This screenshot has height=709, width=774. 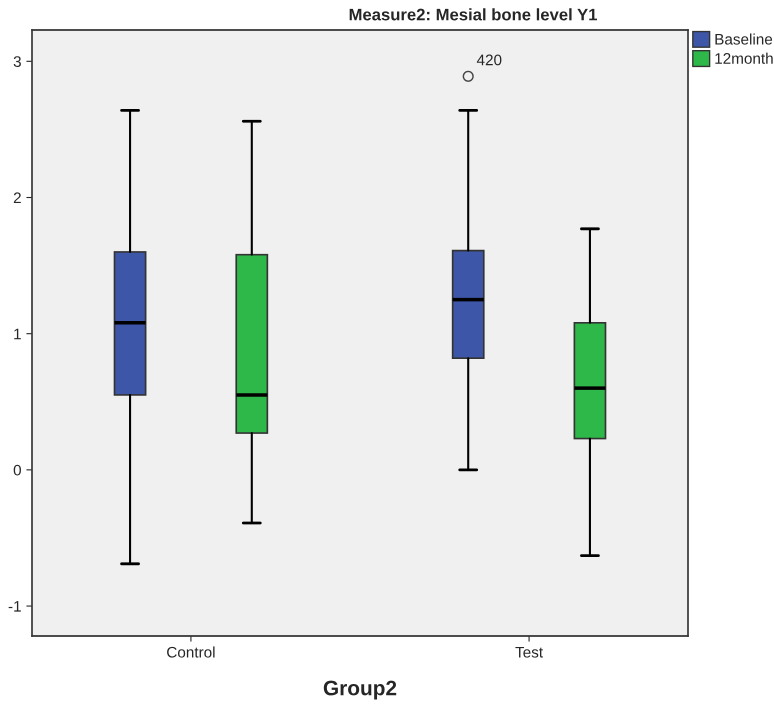 What do you see at coordinates (489, 60) in the screenshot?
I see `annotation: 420` at bounding box center [489, 60].